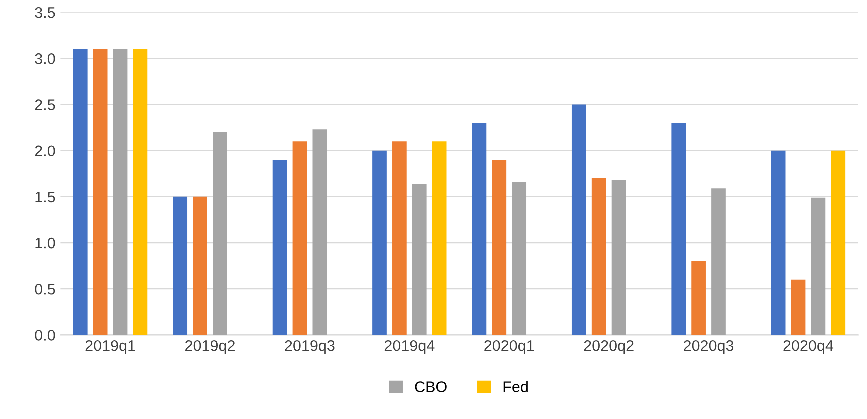  Describe the element at coordinates (210, 347) in the screenshot. I see `x-tick-label: 2019q2` at that location.